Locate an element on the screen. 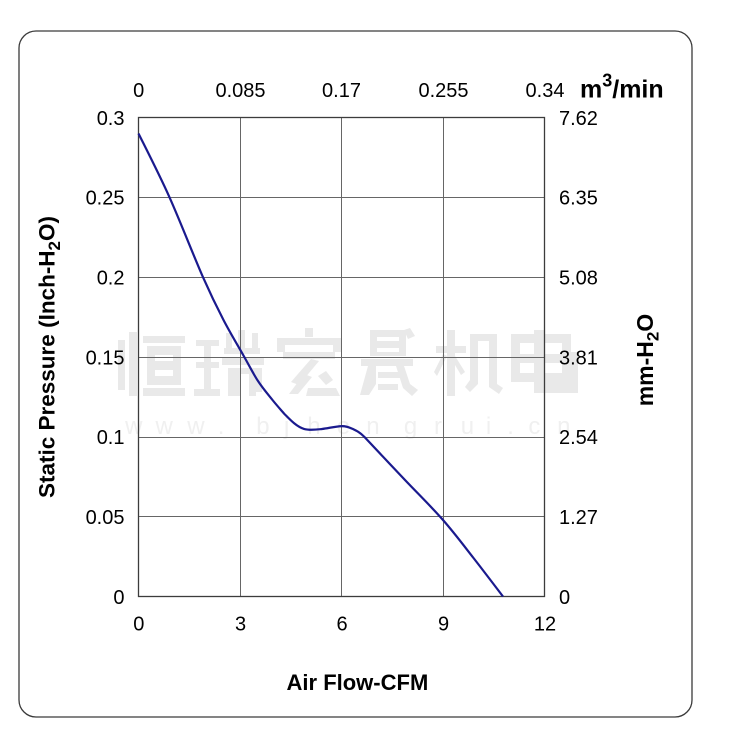 This screenshot has width=750, height=741. svg-text: Air Flow-CFM is located at coordinates (358, 682).